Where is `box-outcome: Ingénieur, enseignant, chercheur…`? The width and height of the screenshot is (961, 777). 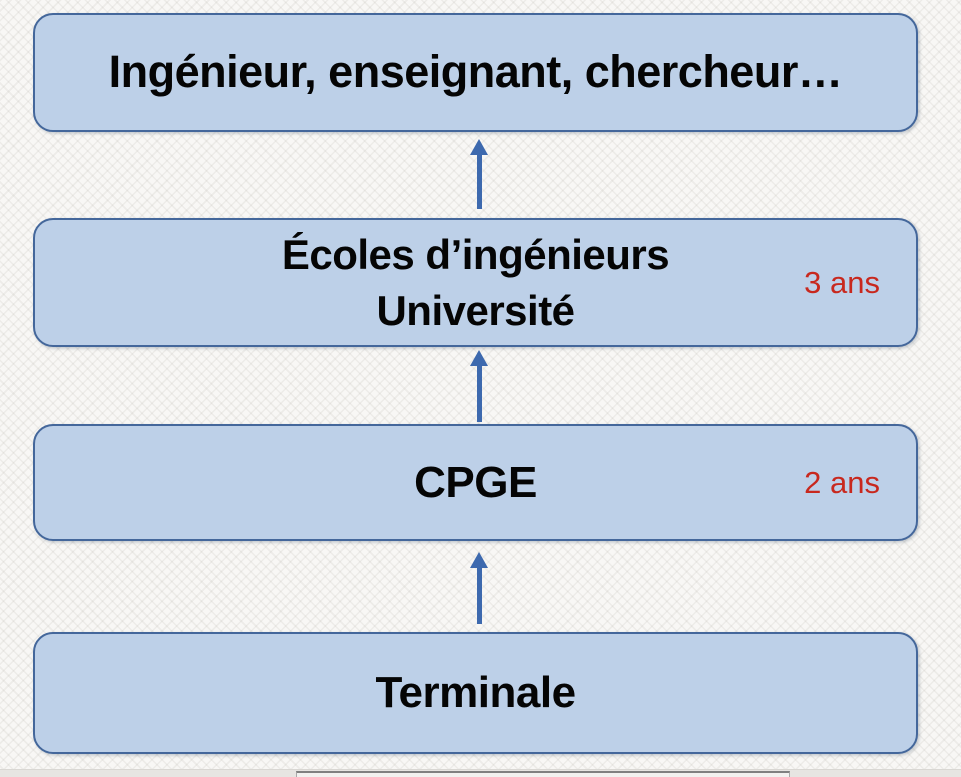 box-outcome: Ingénieur, enseignant, chercheur… is located at coordinates (475, 72).